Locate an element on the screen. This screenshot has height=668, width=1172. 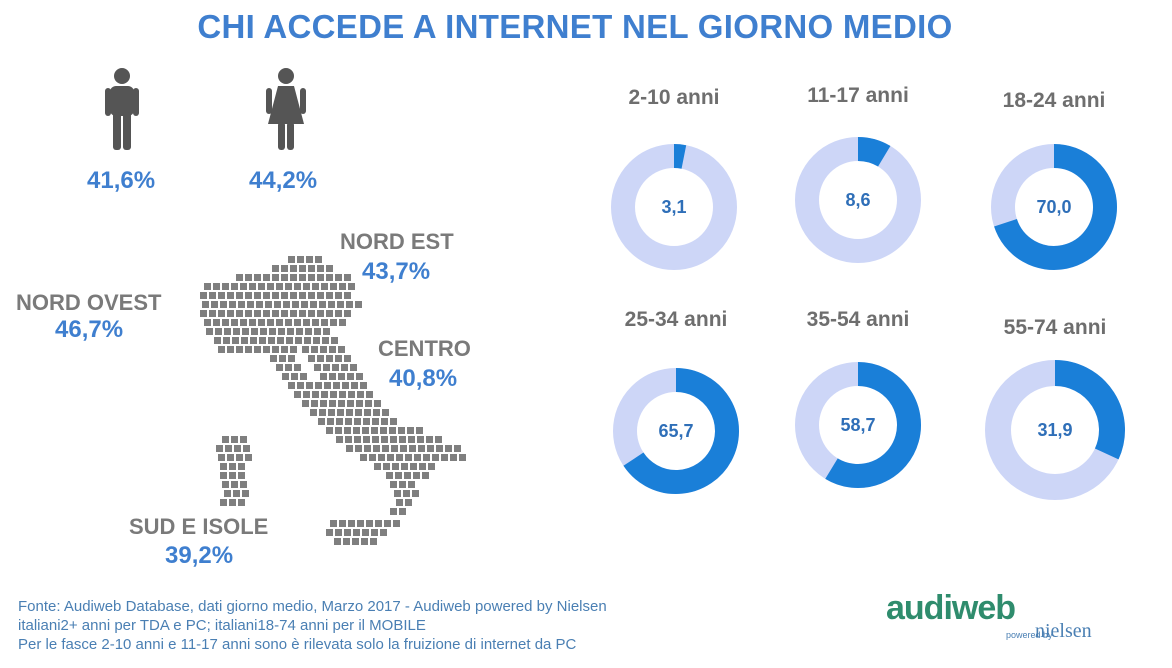
donut-55-74-anni: 31,9 55-74 anni is located at coordinates (1055, 408).